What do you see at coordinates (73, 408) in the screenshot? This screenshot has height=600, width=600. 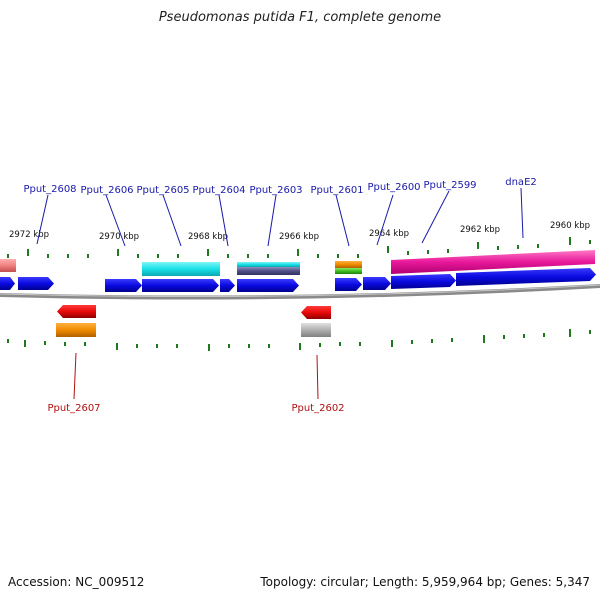 I see `gene-label: Pput_2607` at bounding box center [73, 408].